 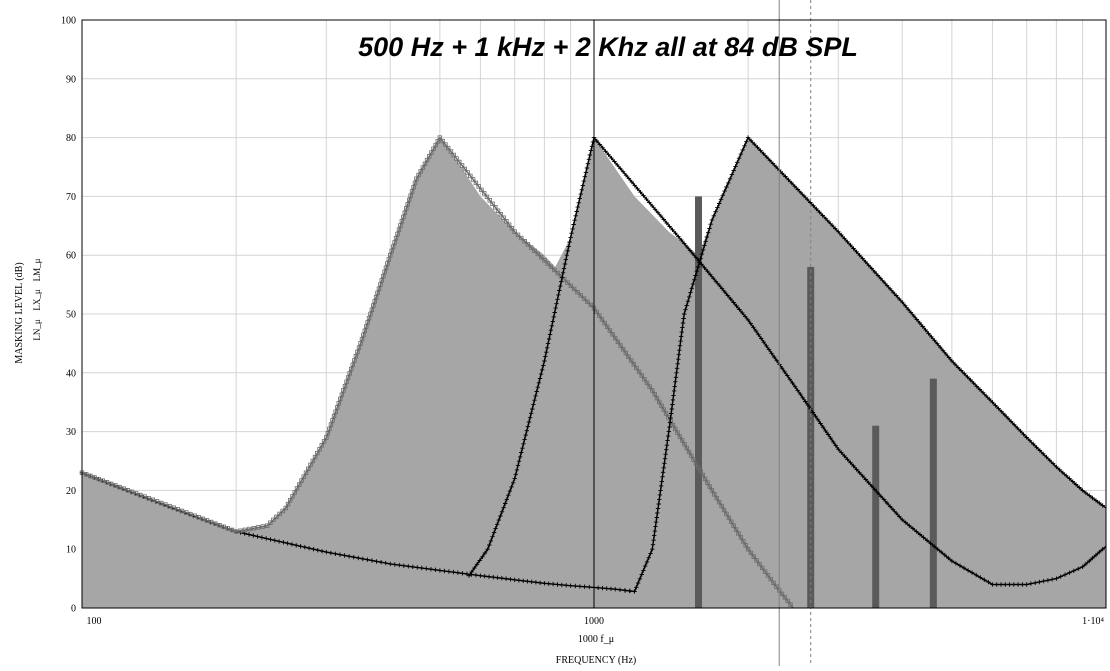 What do you see at coordinates (594, 621) in the screenshot?
I see `x-tick-label: 1000` at bounding box center [594, 621].